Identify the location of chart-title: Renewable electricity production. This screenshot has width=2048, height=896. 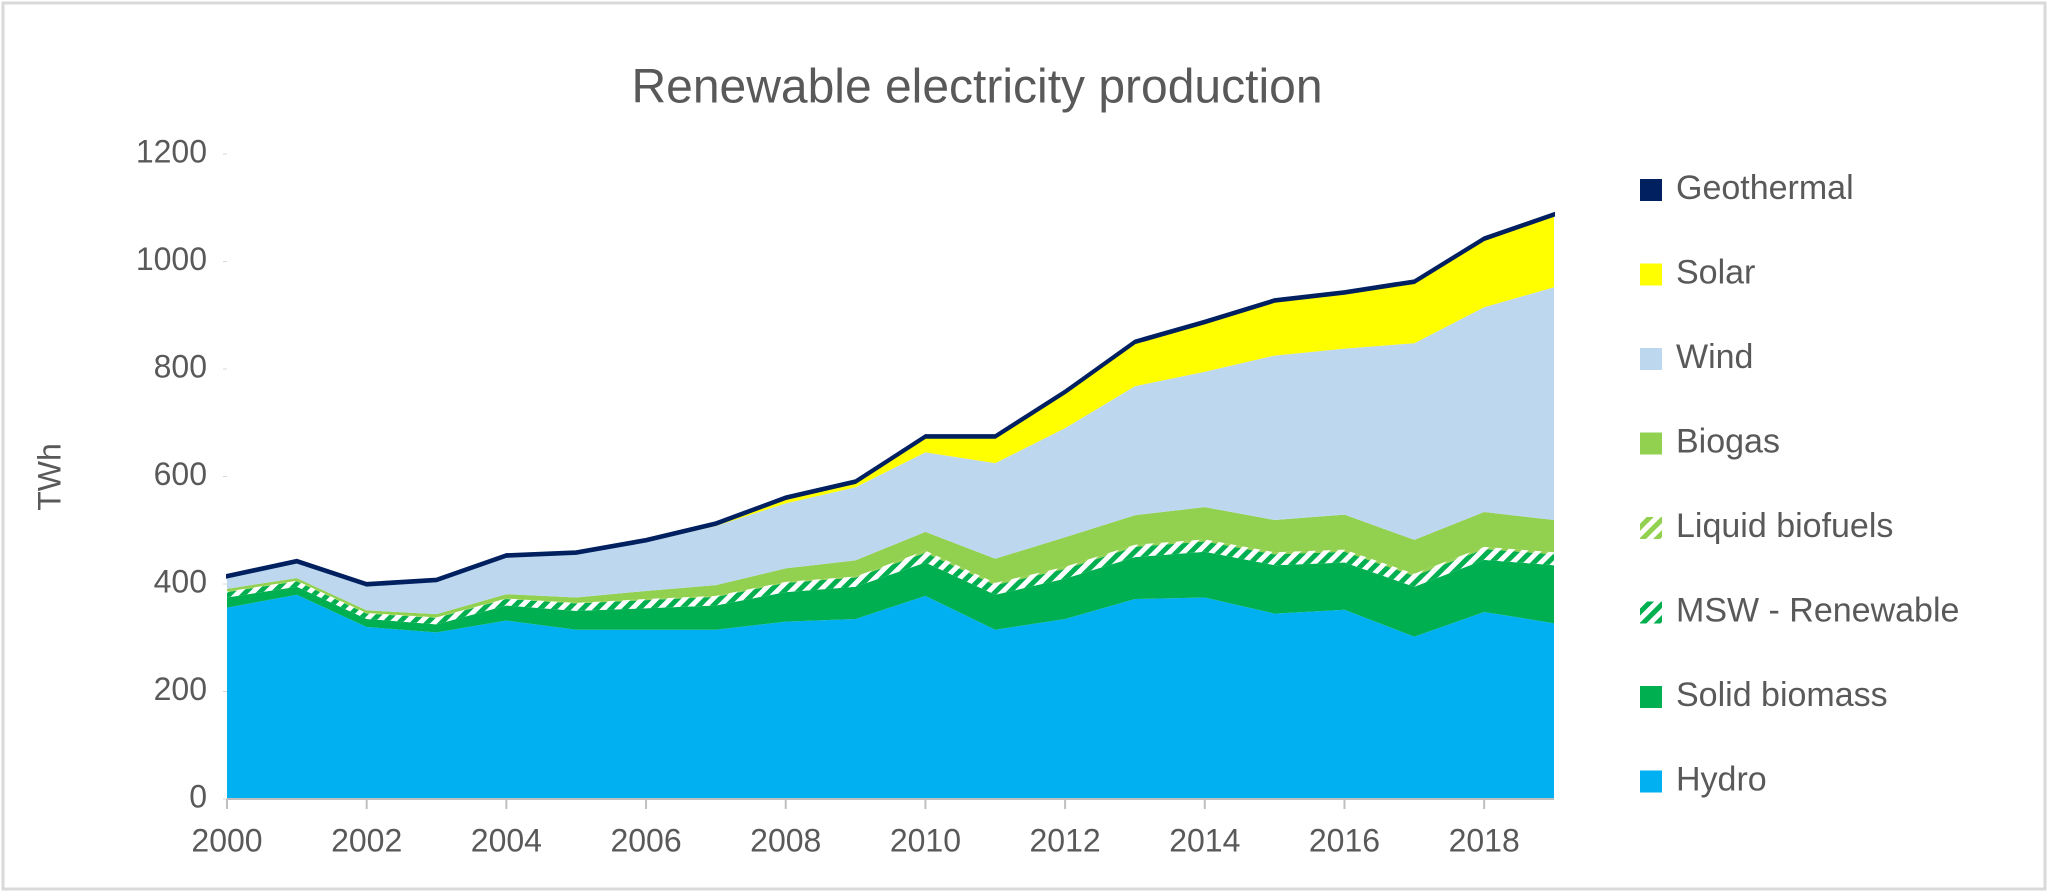
(976, 87).